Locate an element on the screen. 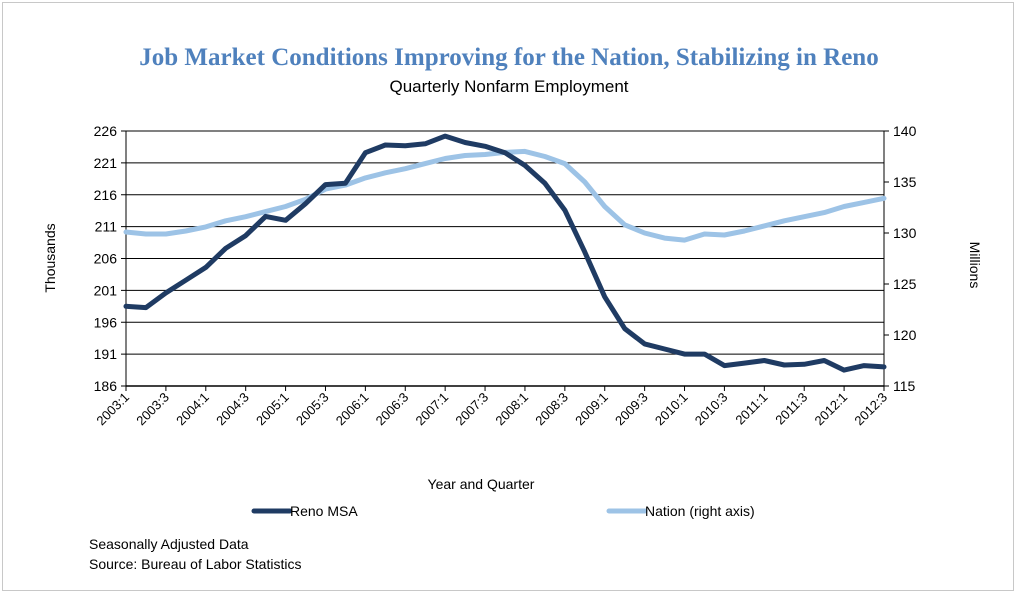 The width and height of the screenshot is (1018, 595). x-tick-label: 2008:1 is located at coordinates (511, 409).